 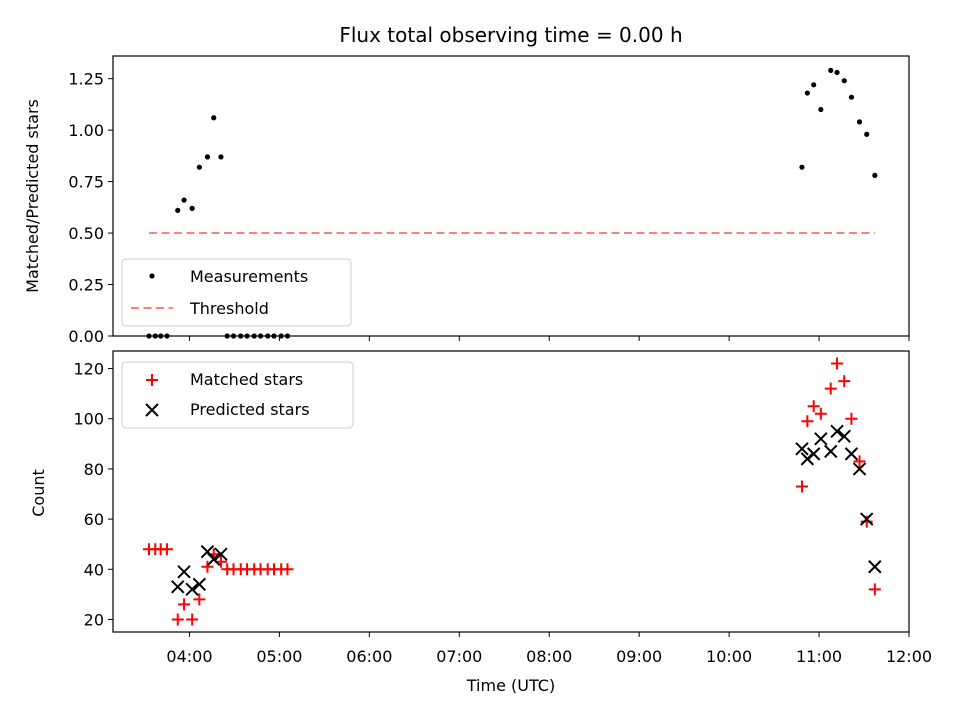 I want to click on count-y-tick-label: 120, so click(x=88, y=369).